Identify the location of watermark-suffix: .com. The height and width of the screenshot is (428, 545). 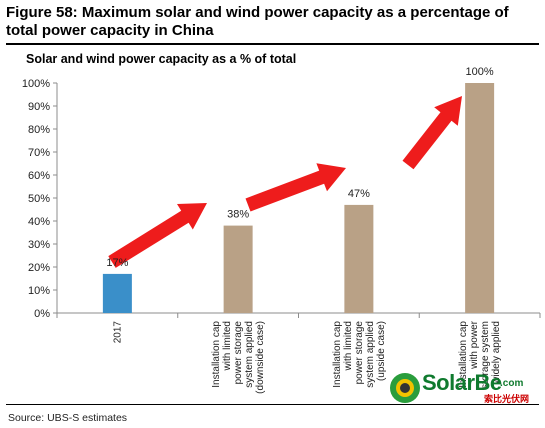
(512, 383).